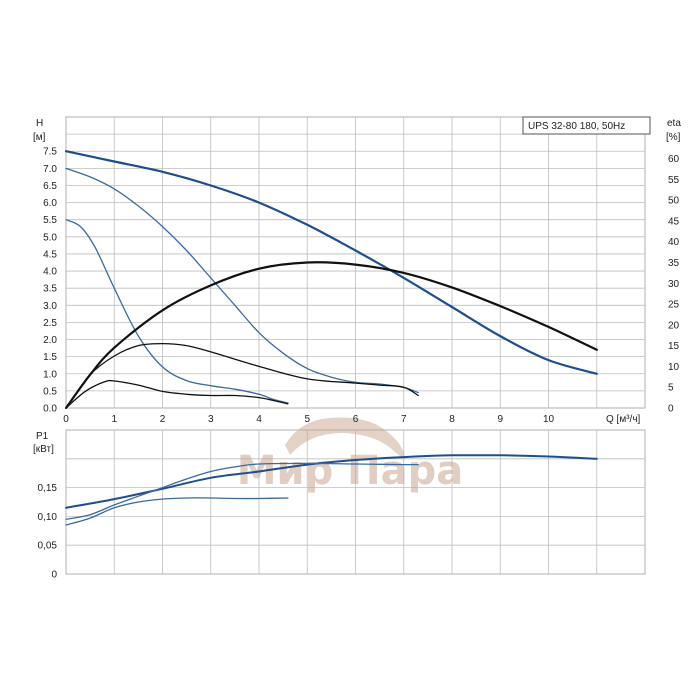 This screenshot has width=700, height=700. What do you see at coordinates (623, 419) in the screenshot?
I see `x-axis-label: Q [м³/ч]` at bounding box center [623, 419].